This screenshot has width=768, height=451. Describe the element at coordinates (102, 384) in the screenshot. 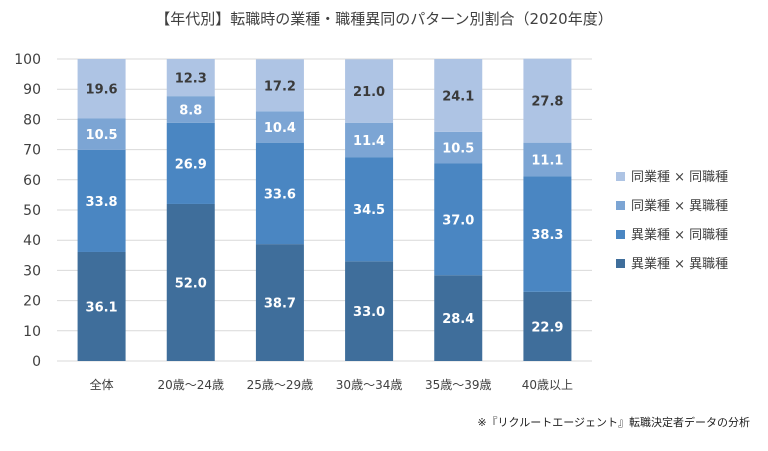

I see `x-tick-label: 全体` at that location.